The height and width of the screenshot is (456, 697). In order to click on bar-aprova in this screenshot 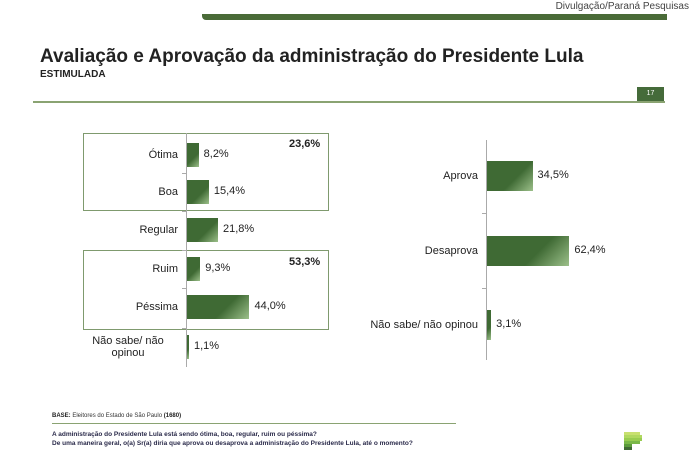, I will do `click(510, 176)`.